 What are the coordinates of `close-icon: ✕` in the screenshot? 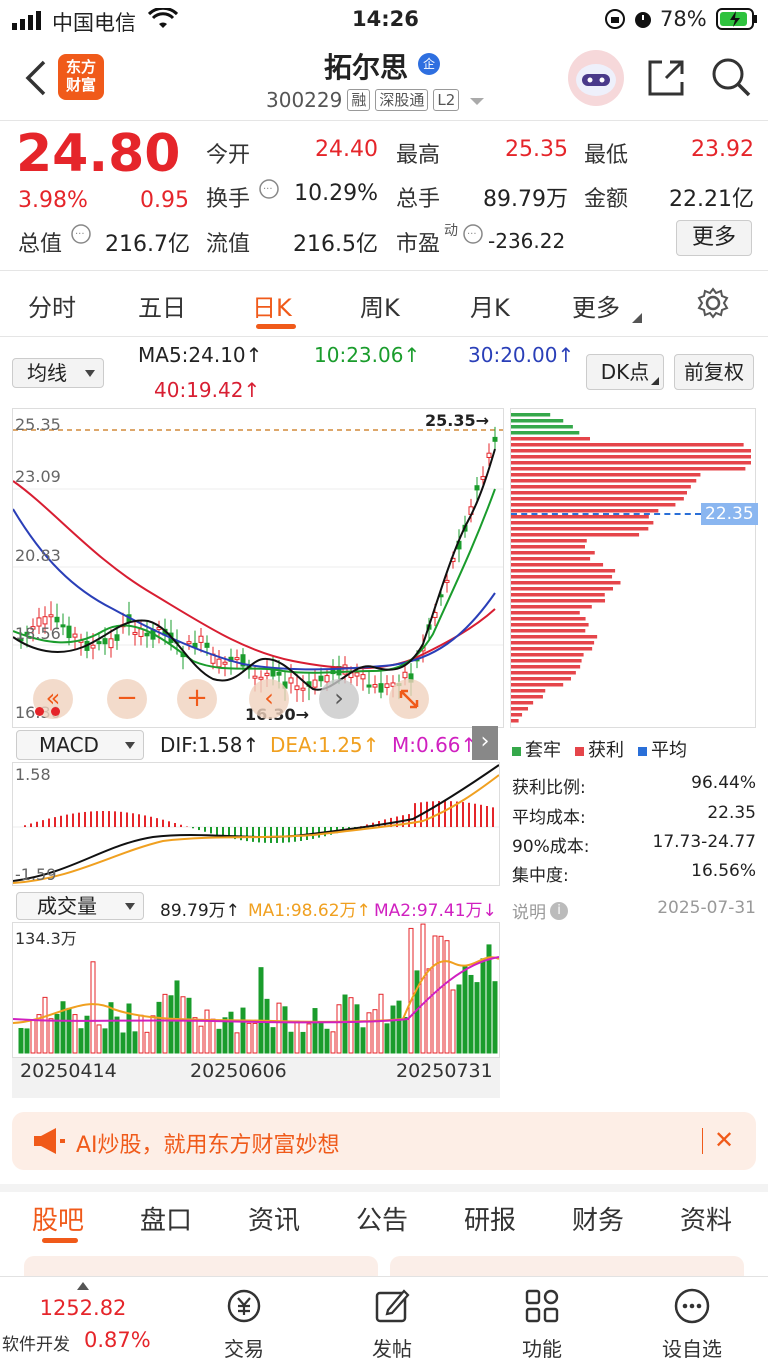 It's located at (724, 1140).